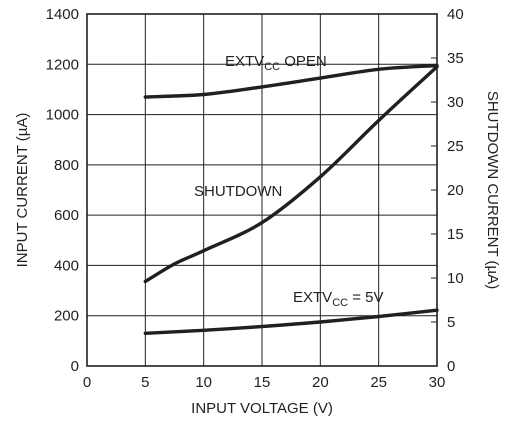 The width and height of the screenshot is (512, 421). I want to click on y2-axis-label: SHUTDOWN CURRENT (µA), so click(492, 190).